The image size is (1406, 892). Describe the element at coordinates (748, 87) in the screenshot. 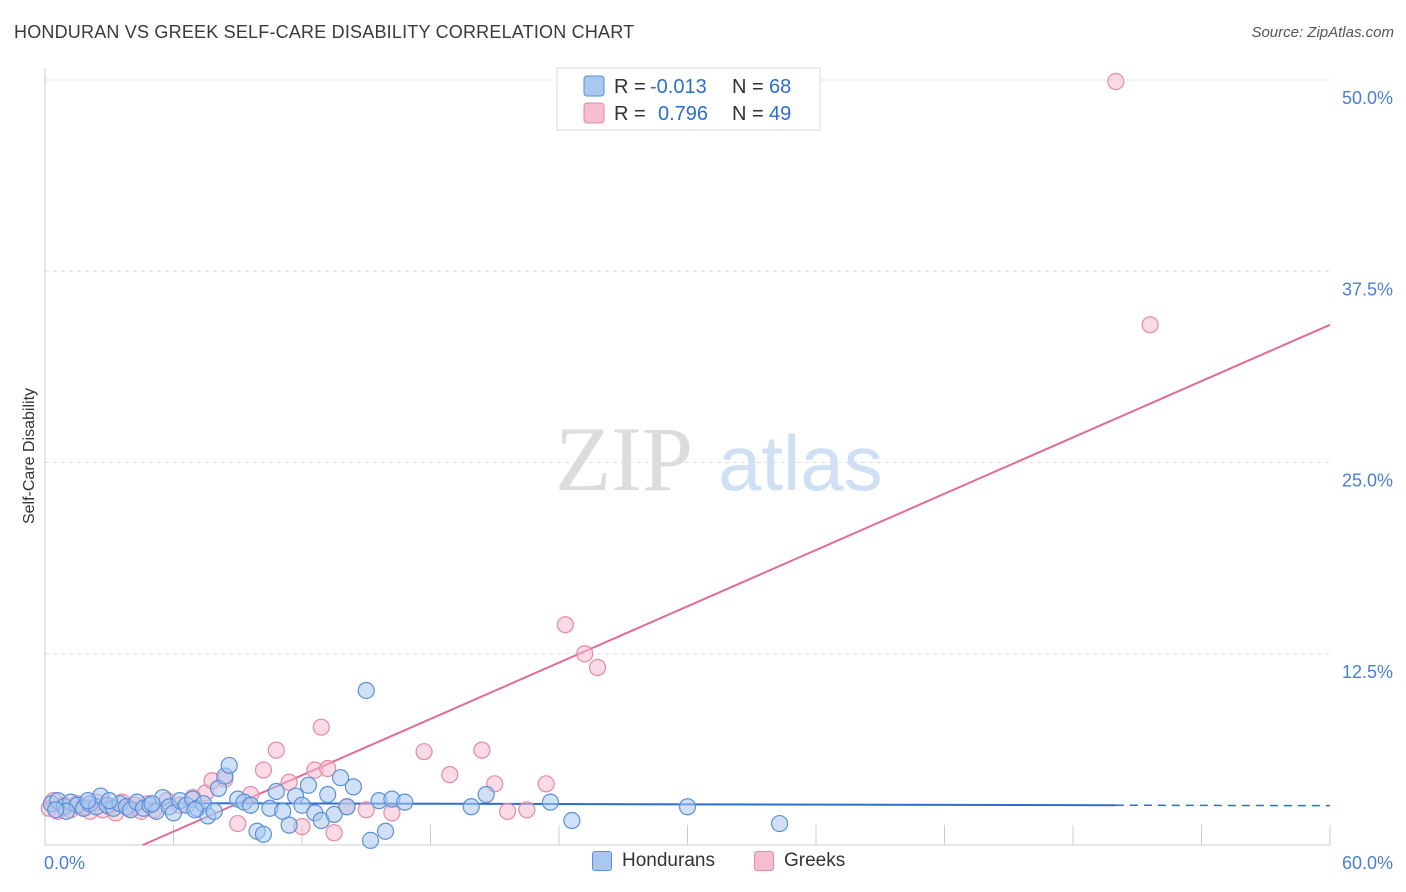

I see `legend-n-label-hondurans: N =` at that location.